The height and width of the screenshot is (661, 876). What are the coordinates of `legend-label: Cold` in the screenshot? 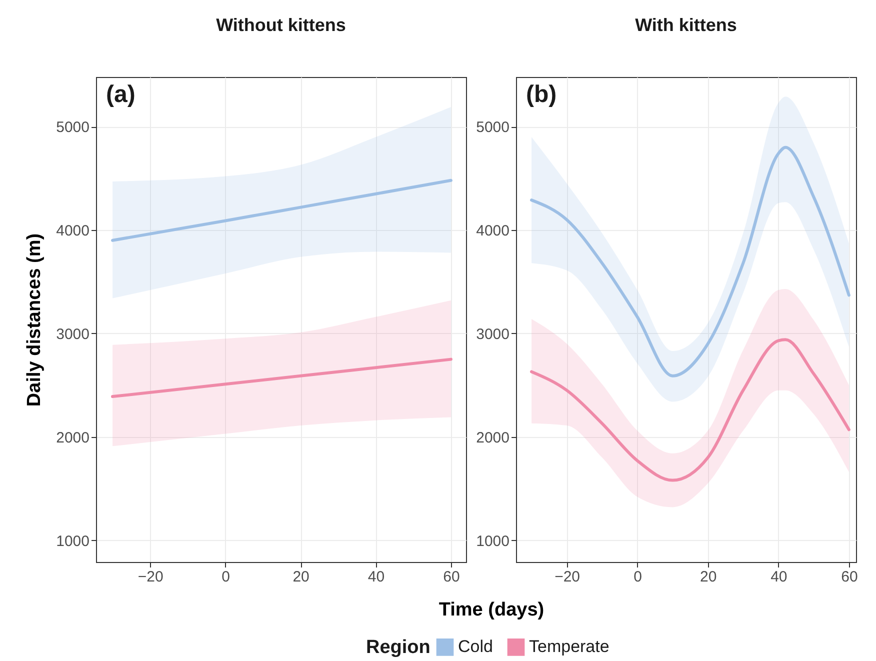 It's located at (475, 646).